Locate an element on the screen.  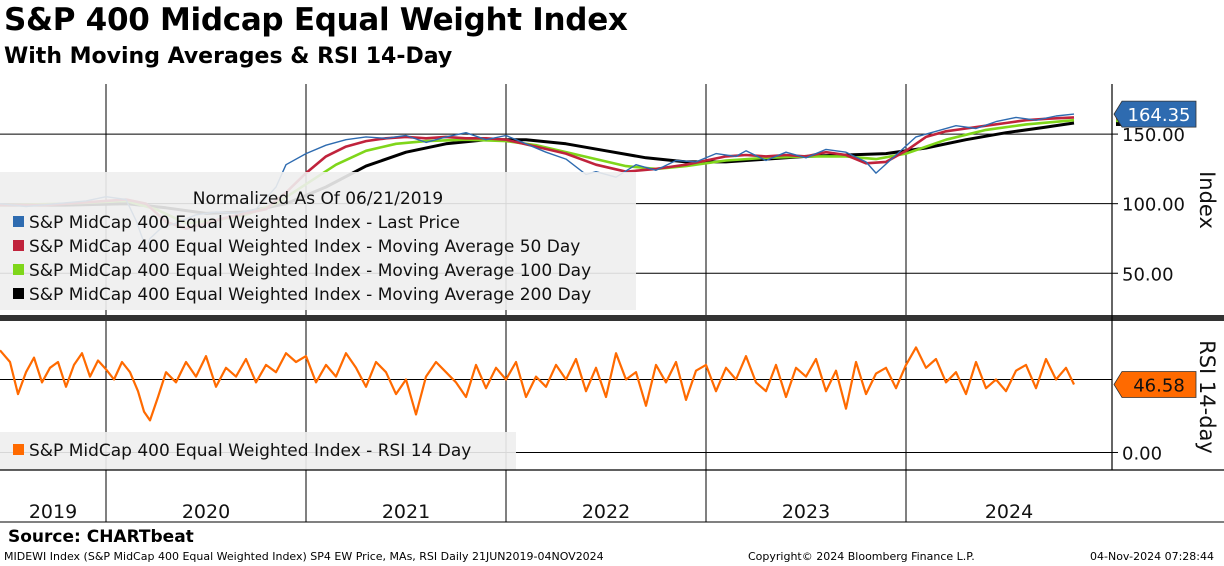
rsi-legend-box is located at coordinates (258, 451).